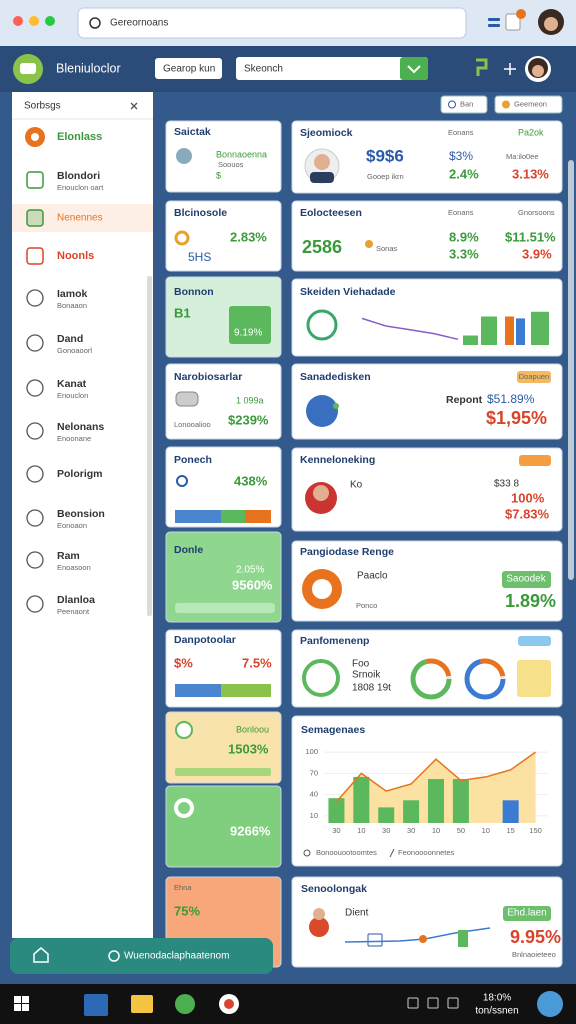 The width and height of the screenshot is (576, 1024). I want to click on legend-icon, so click(392, 853).